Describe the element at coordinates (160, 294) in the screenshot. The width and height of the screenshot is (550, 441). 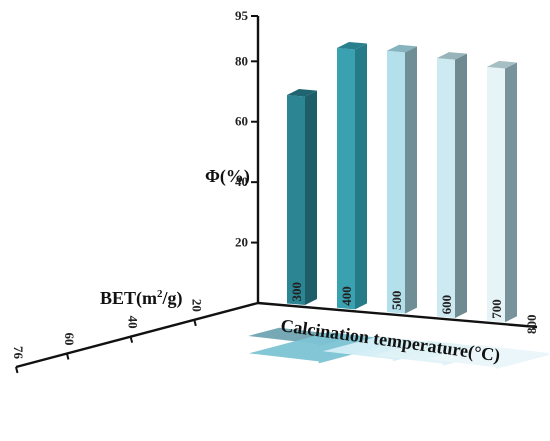
I see `bet-axis-title-superscript: 2` at that location.